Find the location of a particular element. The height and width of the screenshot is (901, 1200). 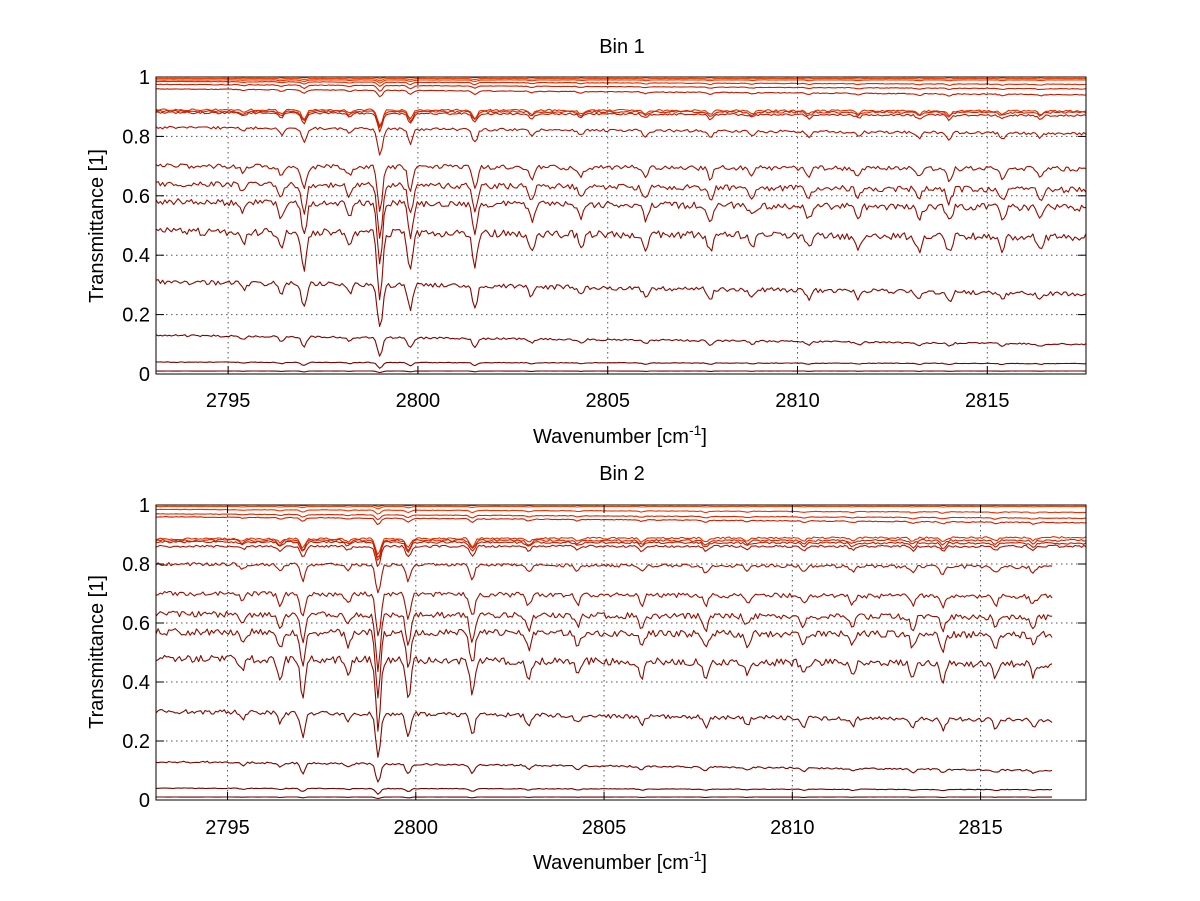

chart-title: Bin 2 is located at coordinates (622, 474).